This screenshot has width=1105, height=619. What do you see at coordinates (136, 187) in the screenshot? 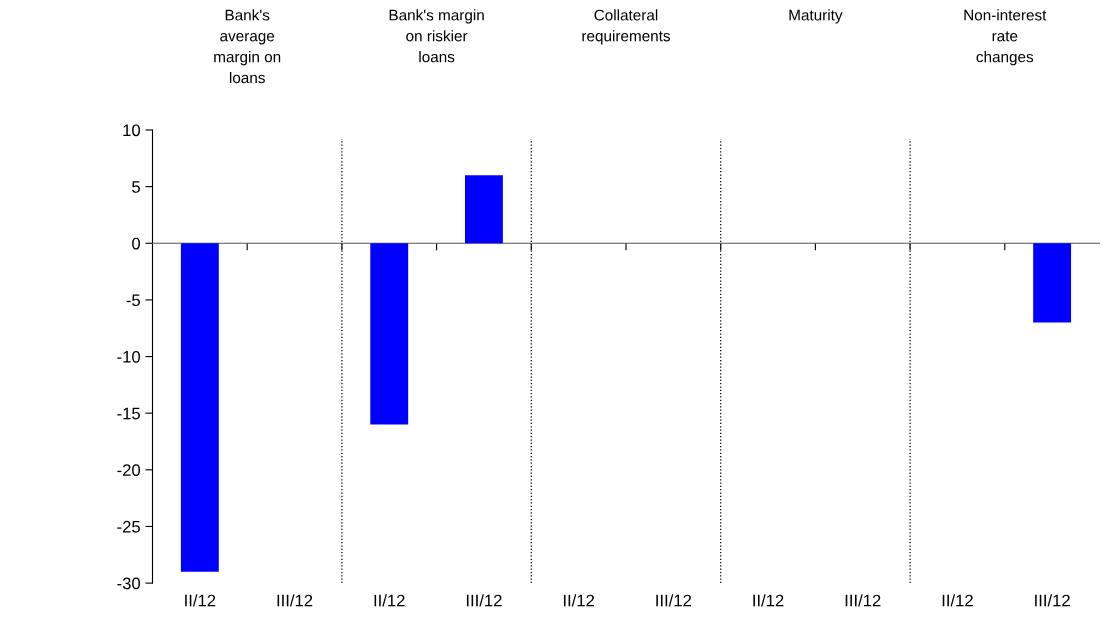
I see `y-tick-label: 5` at bounding box center [136, 187].